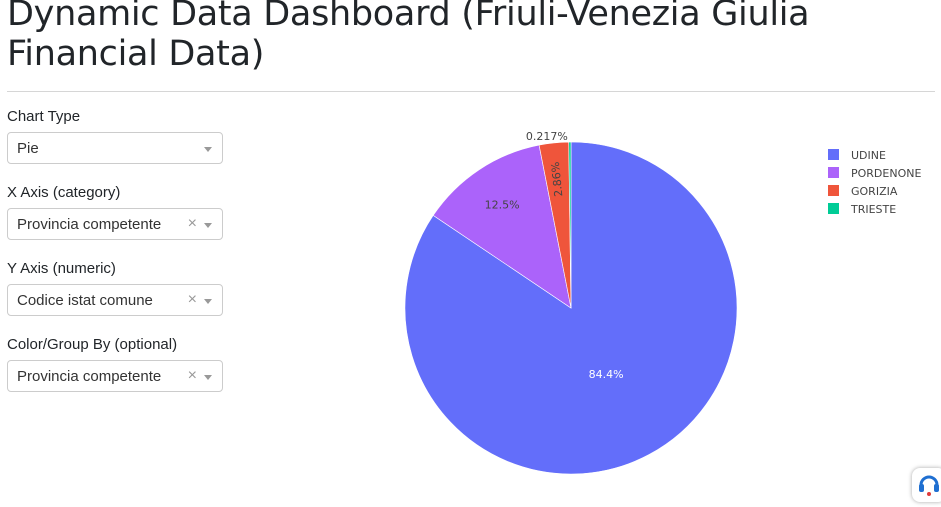 The width and height of the screenshot is (941, 507). I want to click on chart-type-control: Chart Type Pie, so click(115, 136).